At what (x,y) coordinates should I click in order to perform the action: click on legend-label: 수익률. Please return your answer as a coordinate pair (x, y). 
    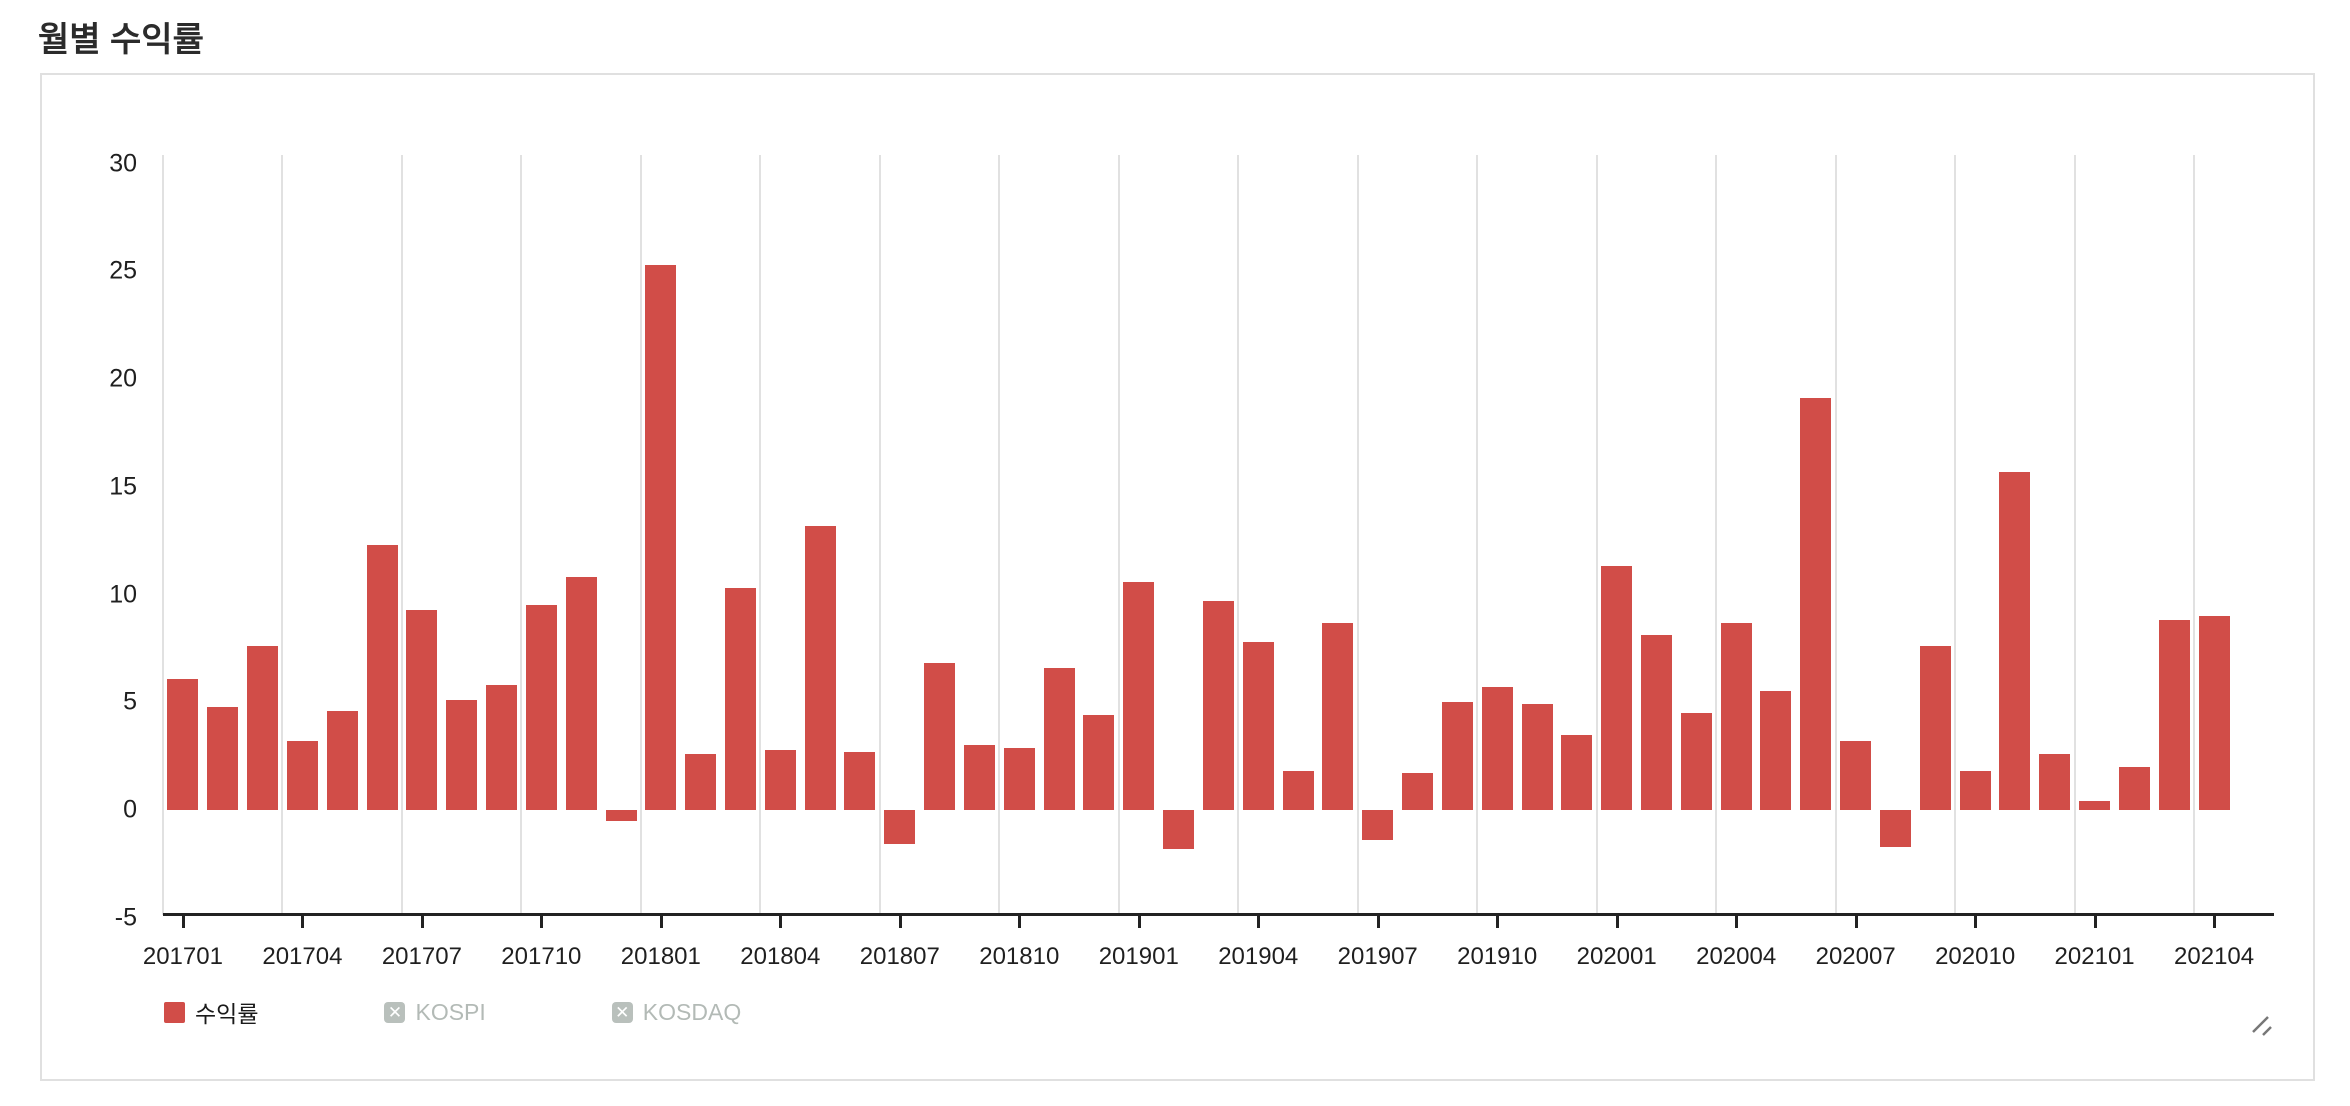
    Looking at the image, I should click on (227, 1014).